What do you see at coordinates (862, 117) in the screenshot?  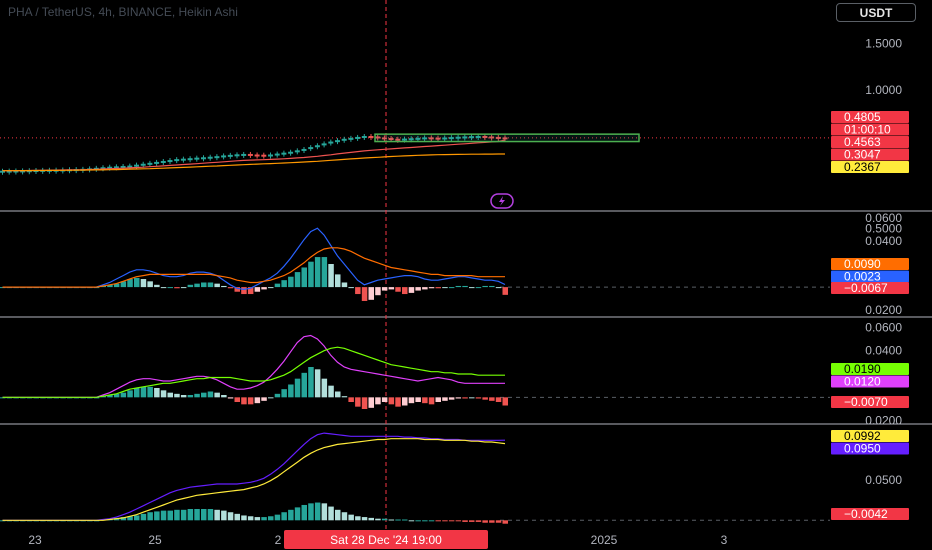 I see `price-label: 0.4805` at bounding box center [862, 117].